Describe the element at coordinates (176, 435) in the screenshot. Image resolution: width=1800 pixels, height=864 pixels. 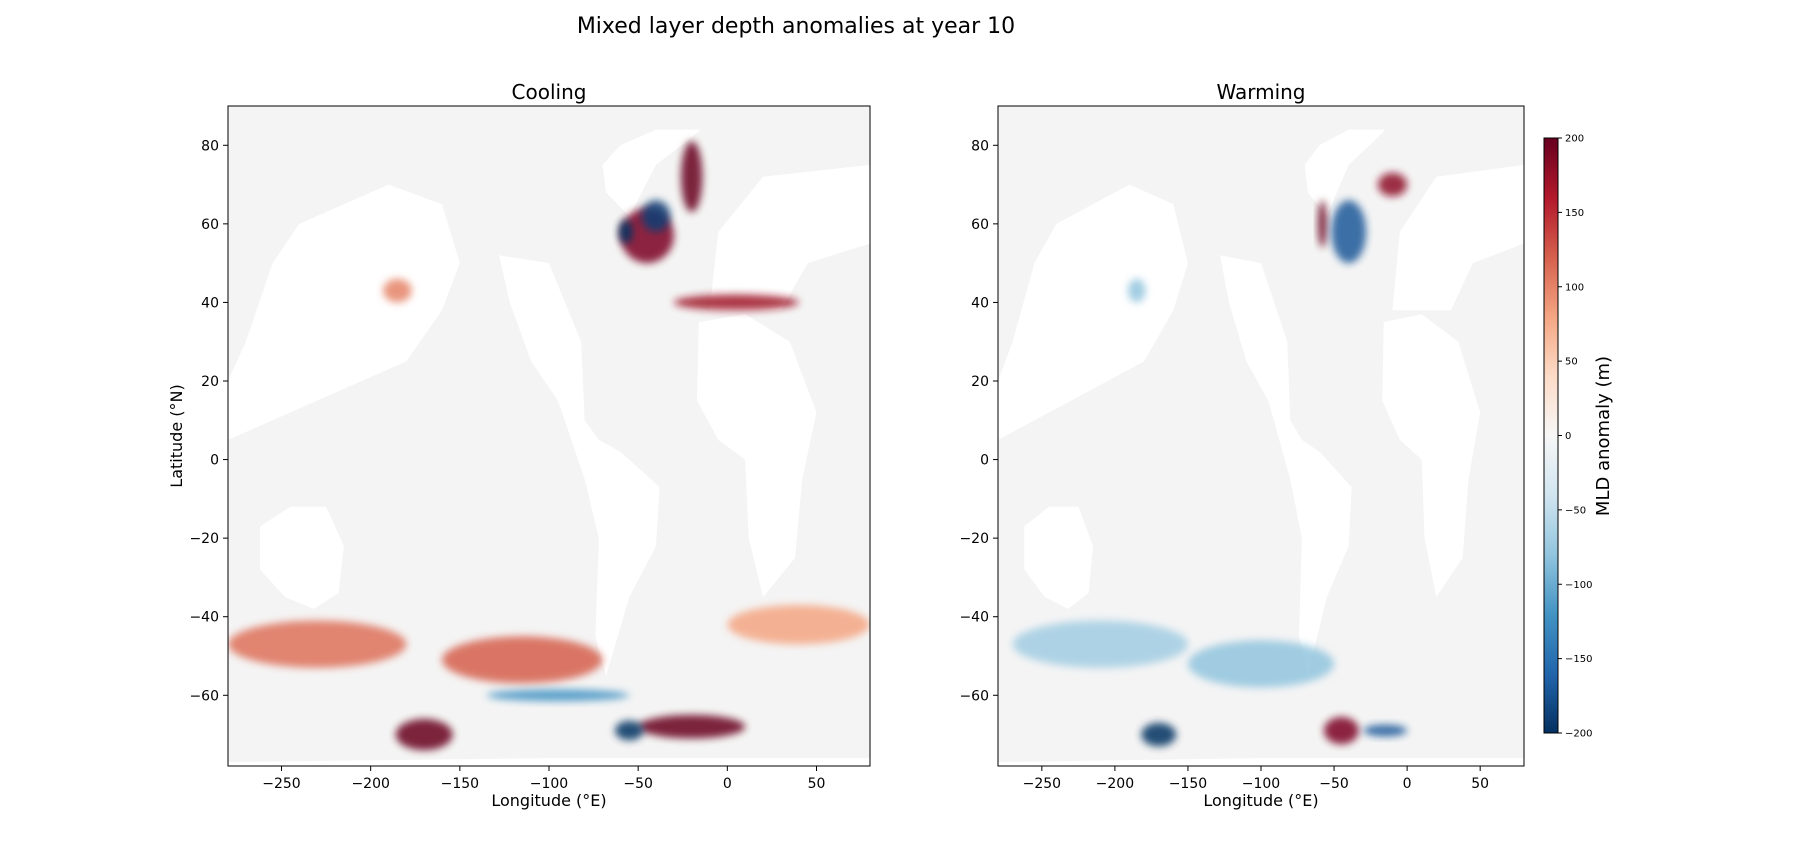
I see `y-axis-label: Latitude (°N)` at that location.